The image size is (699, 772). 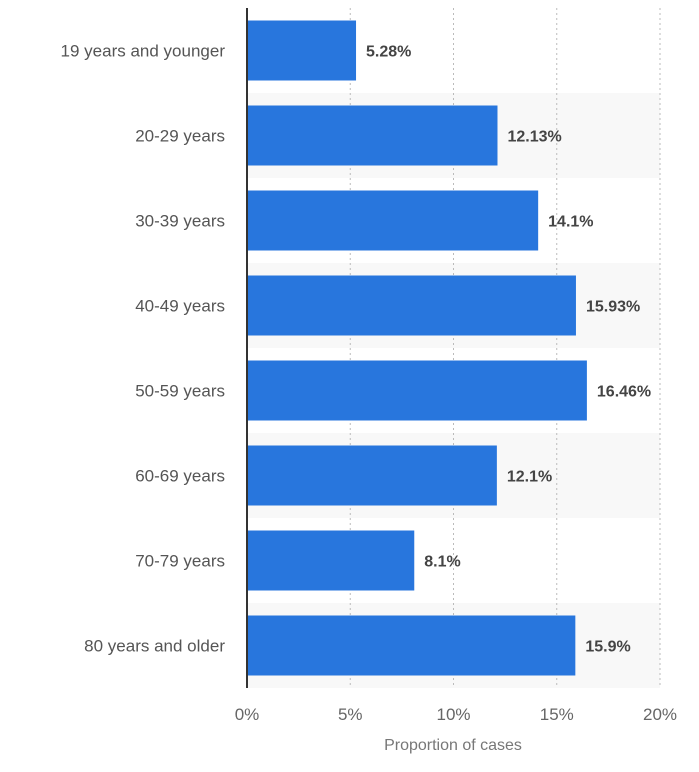 What do you see at coordinates (529, 477) in the screenshot?
I see `data-label: 12.1%` at bounding box center [529, 477].